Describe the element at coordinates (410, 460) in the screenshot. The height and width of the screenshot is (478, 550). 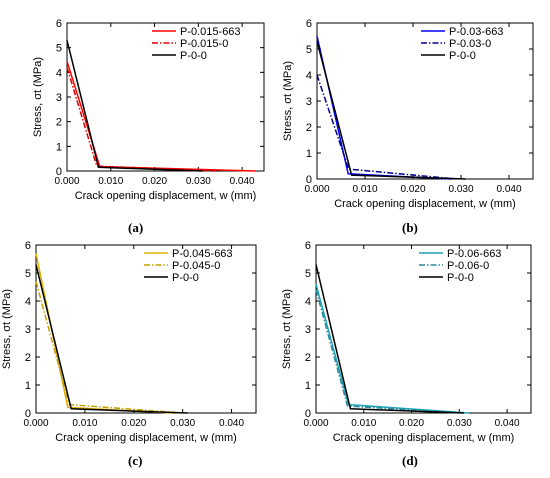
I see `panel-caption: (d)` at that location.